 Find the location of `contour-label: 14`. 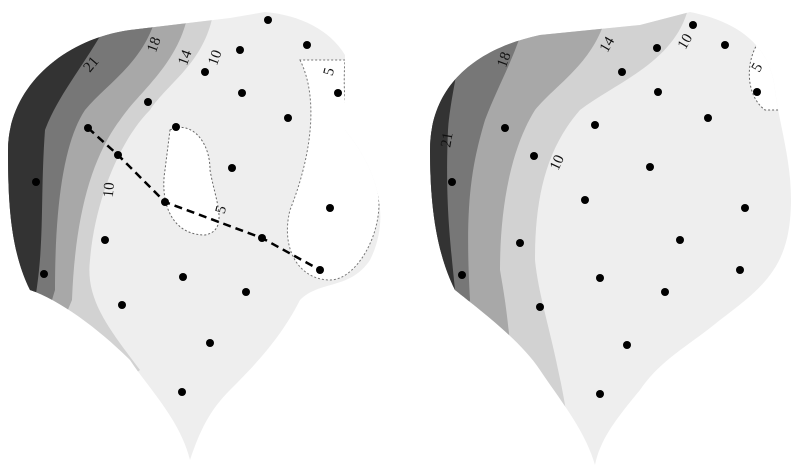

contour-label: 14 is located at coordinates (185, 58).